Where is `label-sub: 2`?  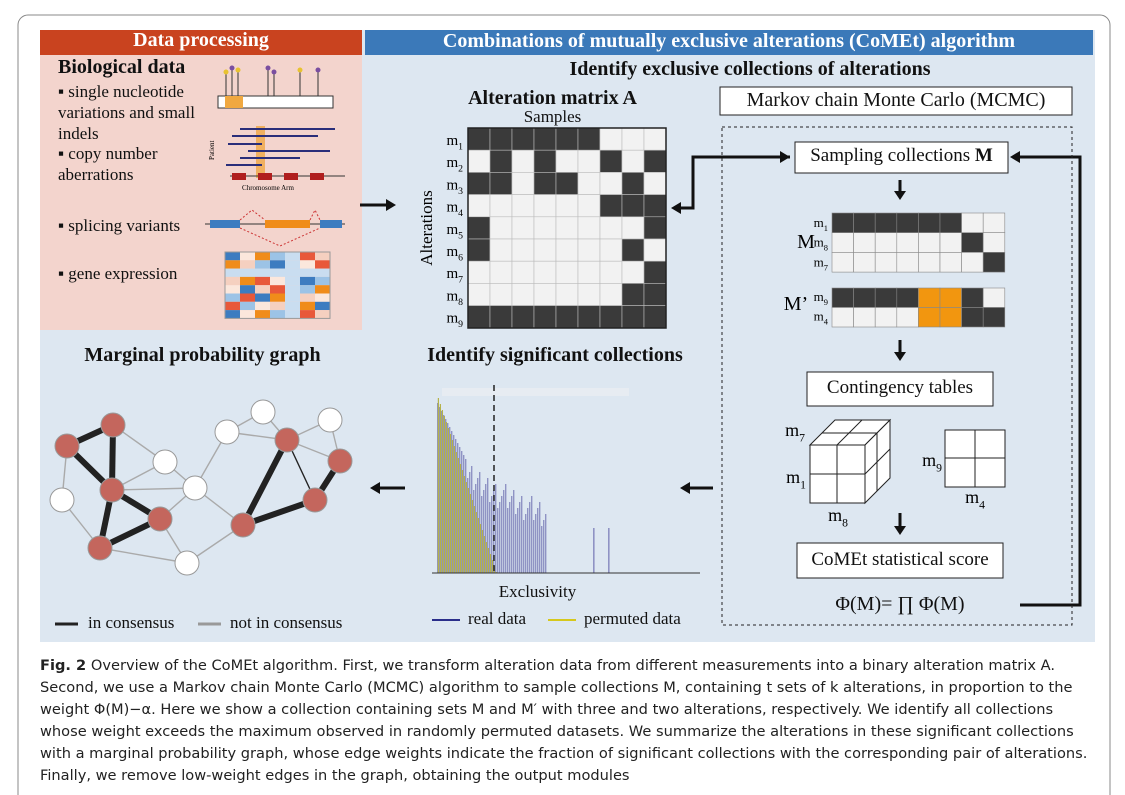
label-sub: 2 is located at coordinates (460, 169).